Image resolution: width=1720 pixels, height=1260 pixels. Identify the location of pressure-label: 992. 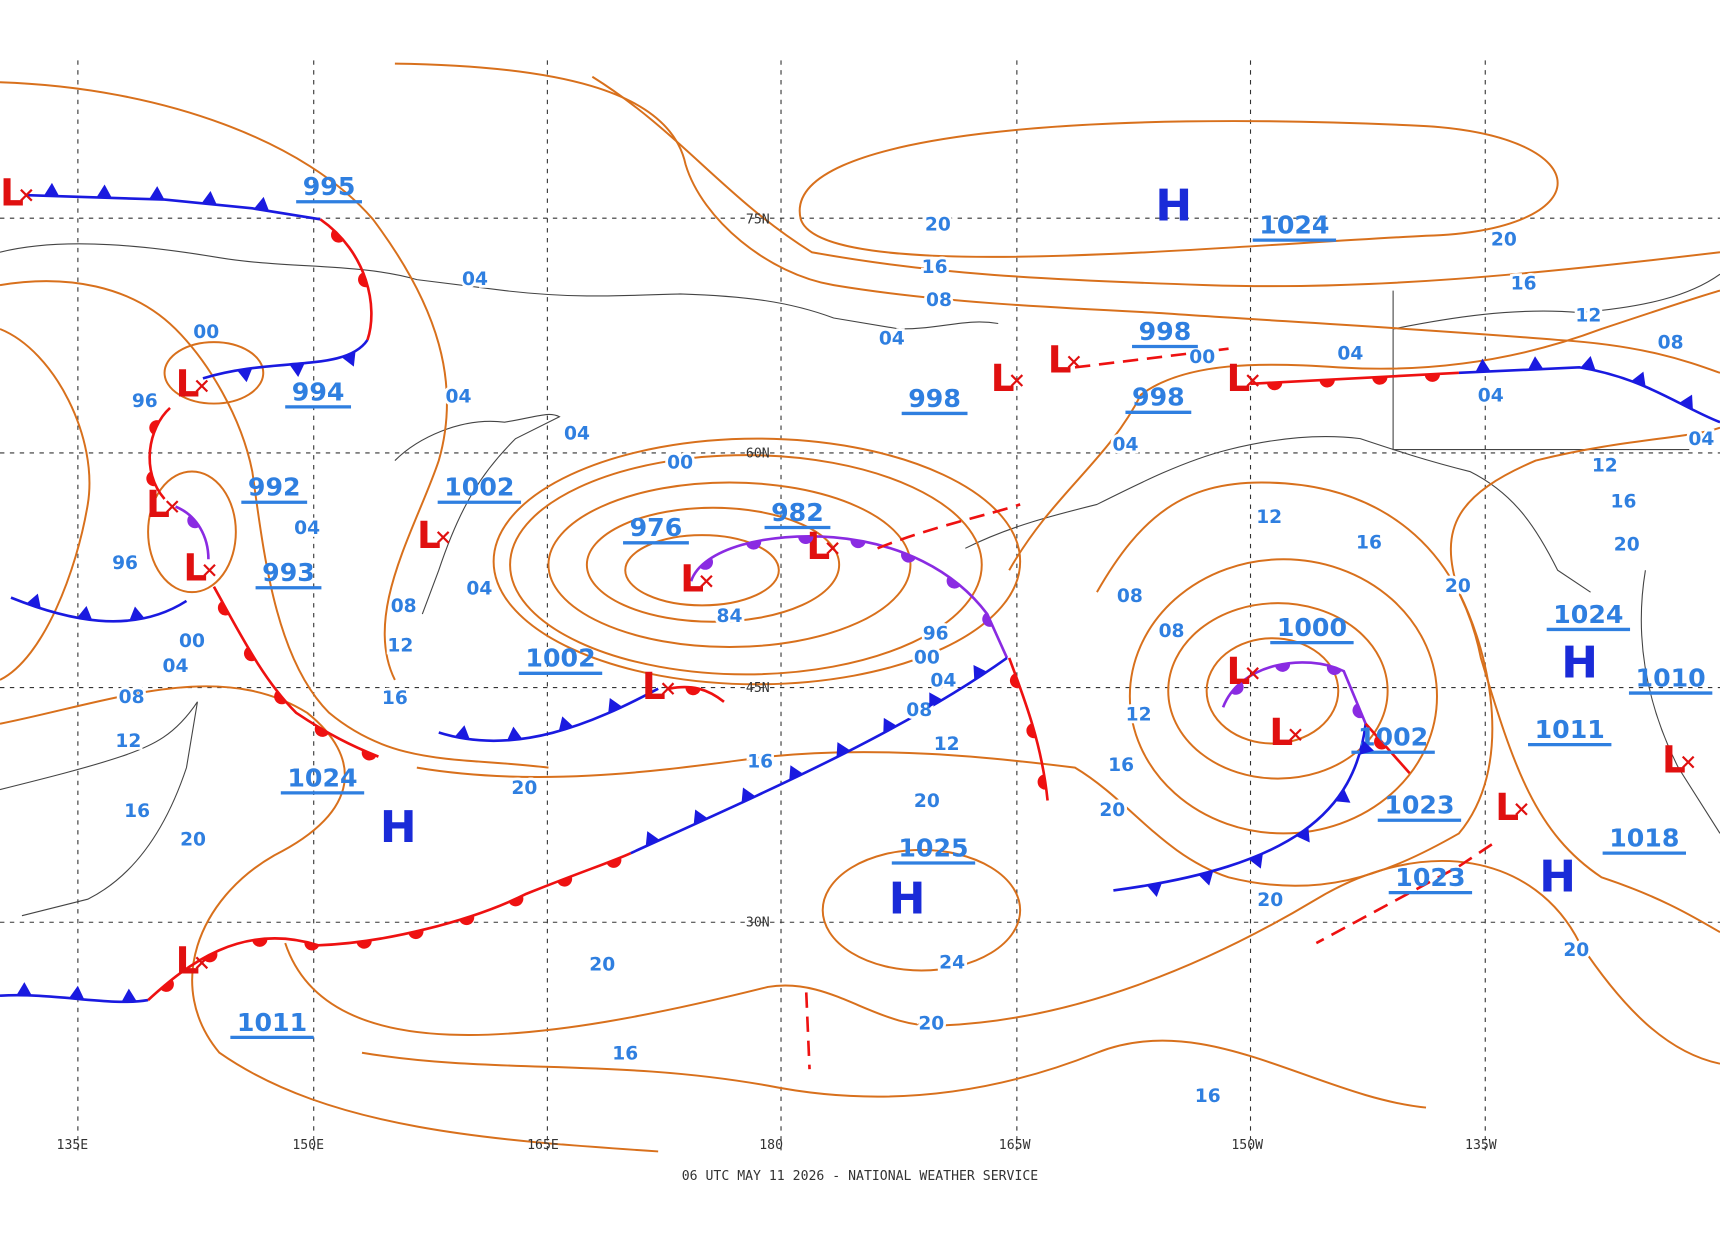
(274, 487).